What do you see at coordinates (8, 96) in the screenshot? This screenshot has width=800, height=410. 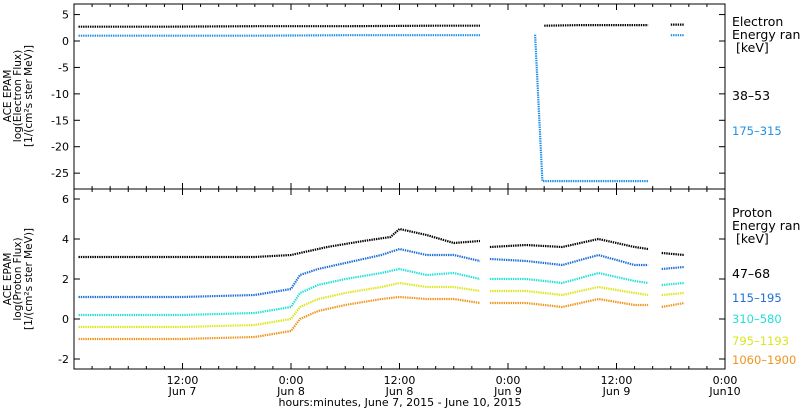 I see `electron-ylabel-line1: ACE EPAM` at bounding box center [8, 96].